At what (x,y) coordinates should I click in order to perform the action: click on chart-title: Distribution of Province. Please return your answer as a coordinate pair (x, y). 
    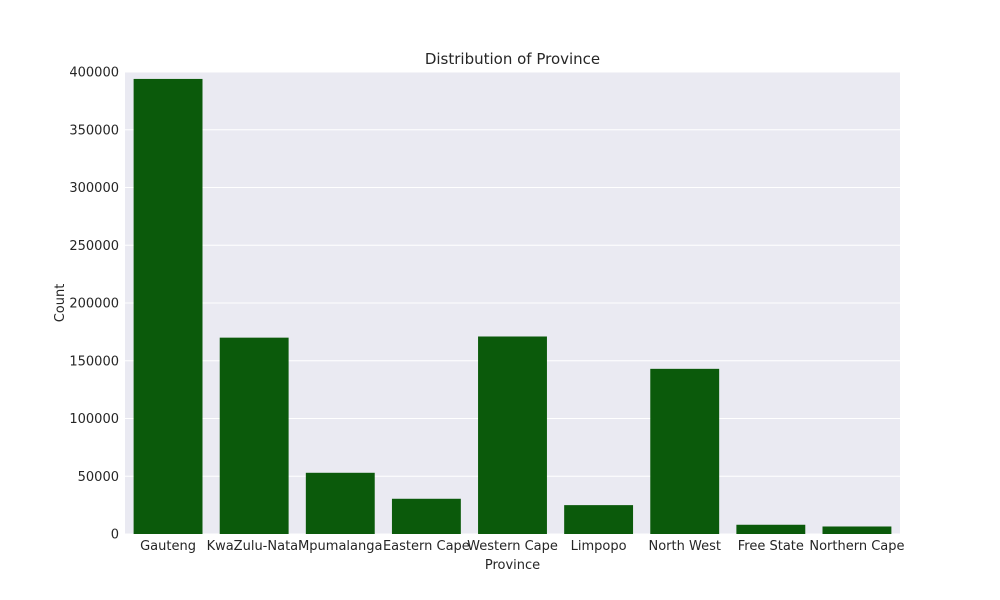
    Looking at the image, I should click on (512, 59).